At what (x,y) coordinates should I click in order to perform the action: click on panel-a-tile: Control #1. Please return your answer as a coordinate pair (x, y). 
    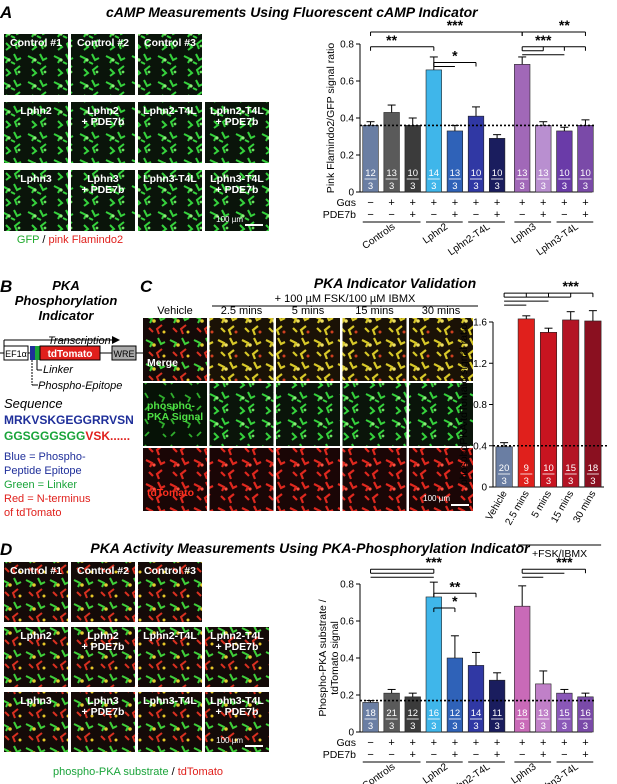
    Looking at the image, I should click on (36, 64).